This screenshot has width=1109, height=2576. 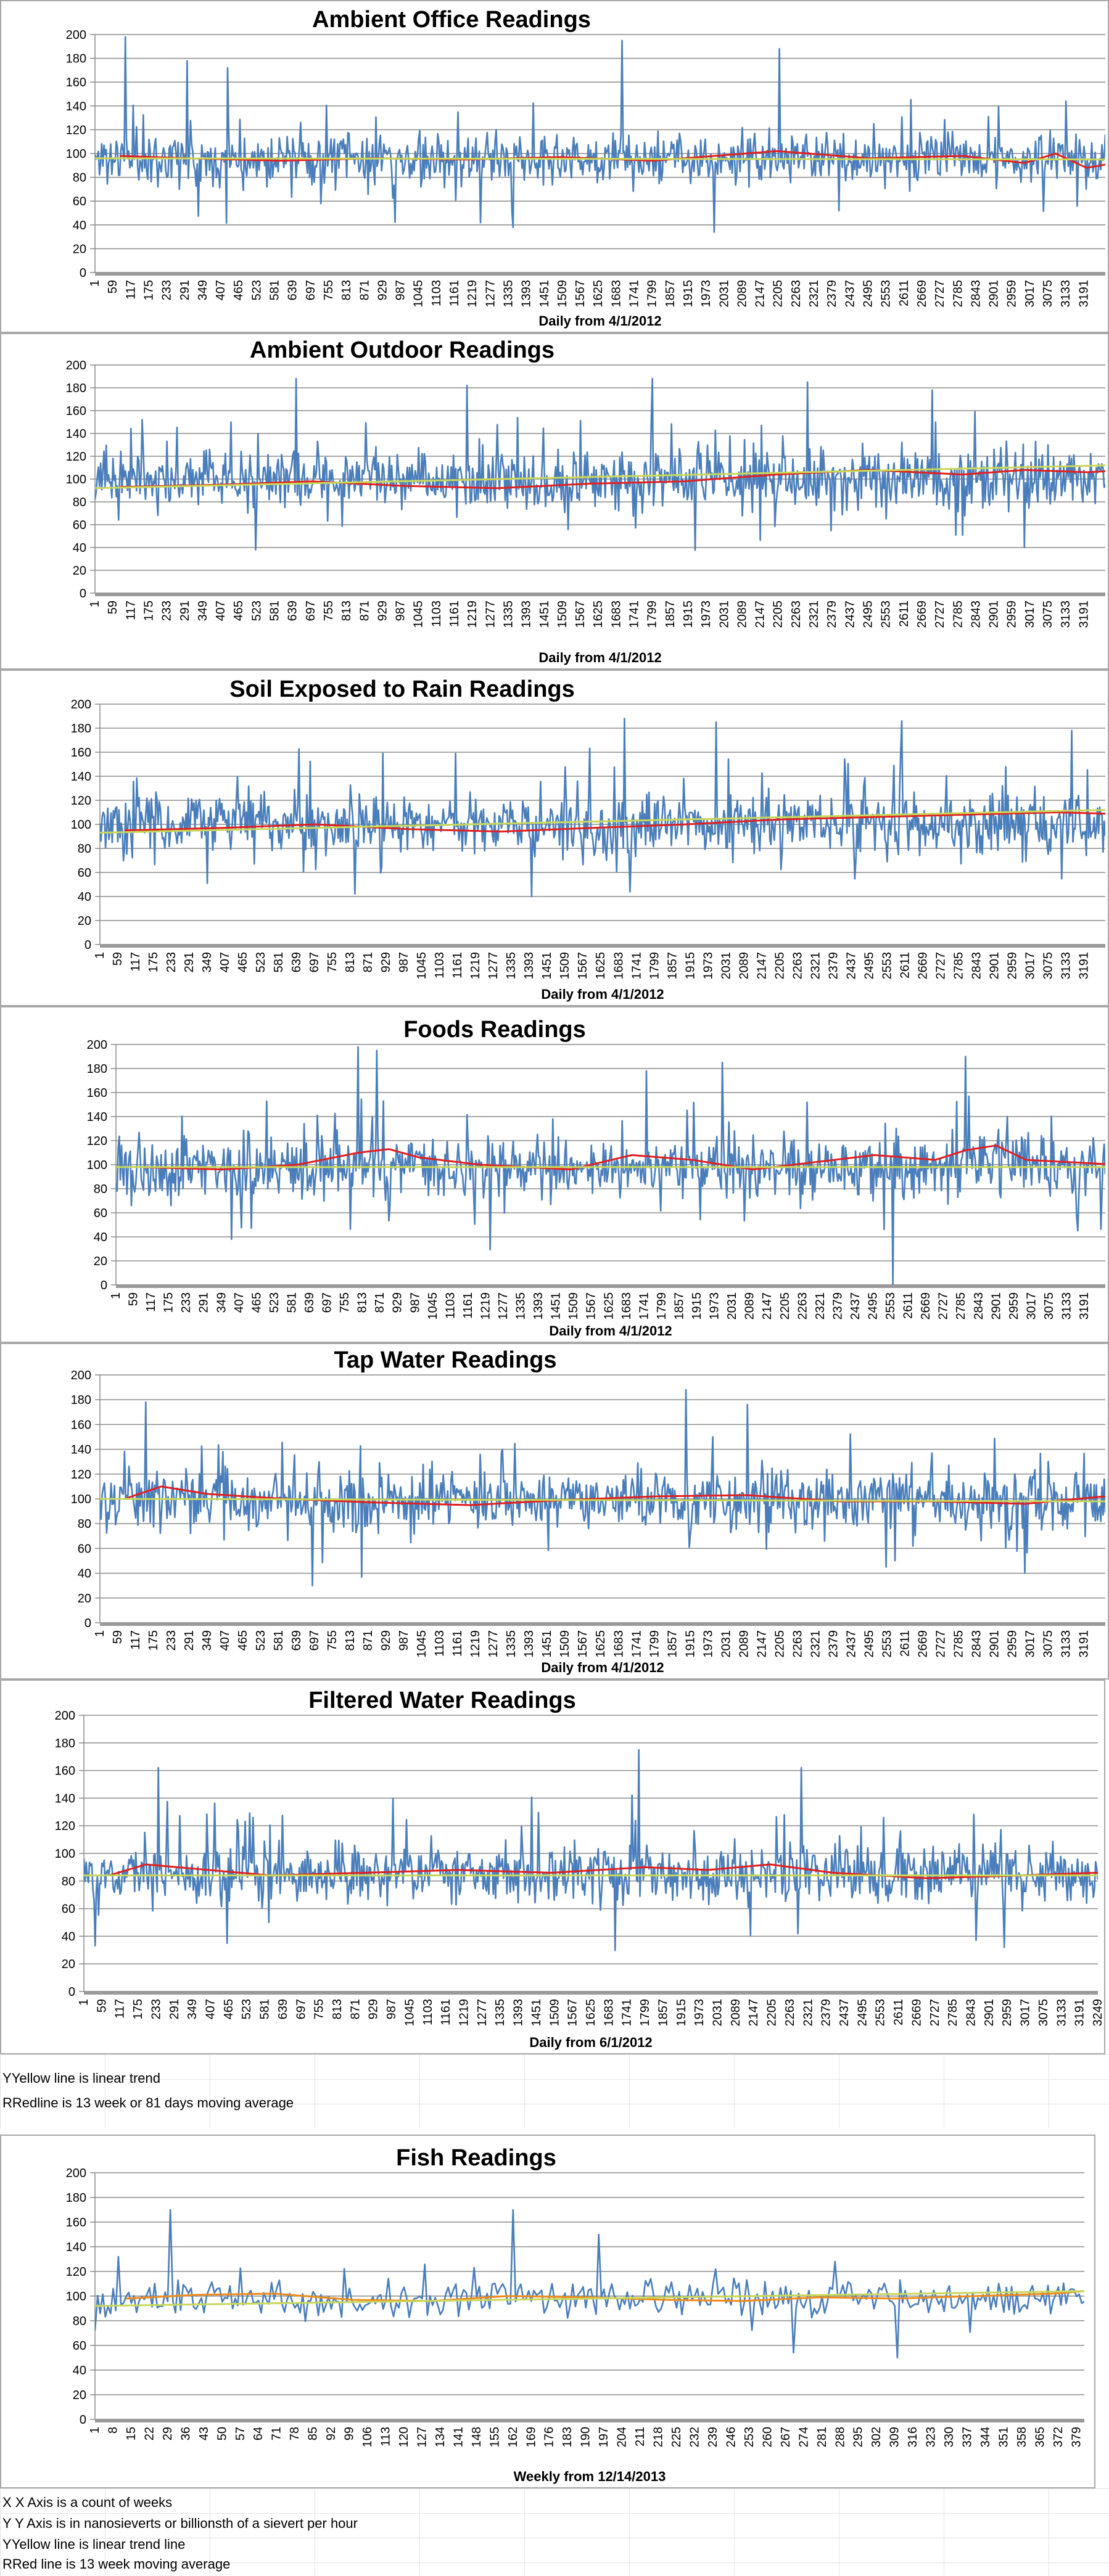 I want to click on x-axis, so click(x=591, y=1993).